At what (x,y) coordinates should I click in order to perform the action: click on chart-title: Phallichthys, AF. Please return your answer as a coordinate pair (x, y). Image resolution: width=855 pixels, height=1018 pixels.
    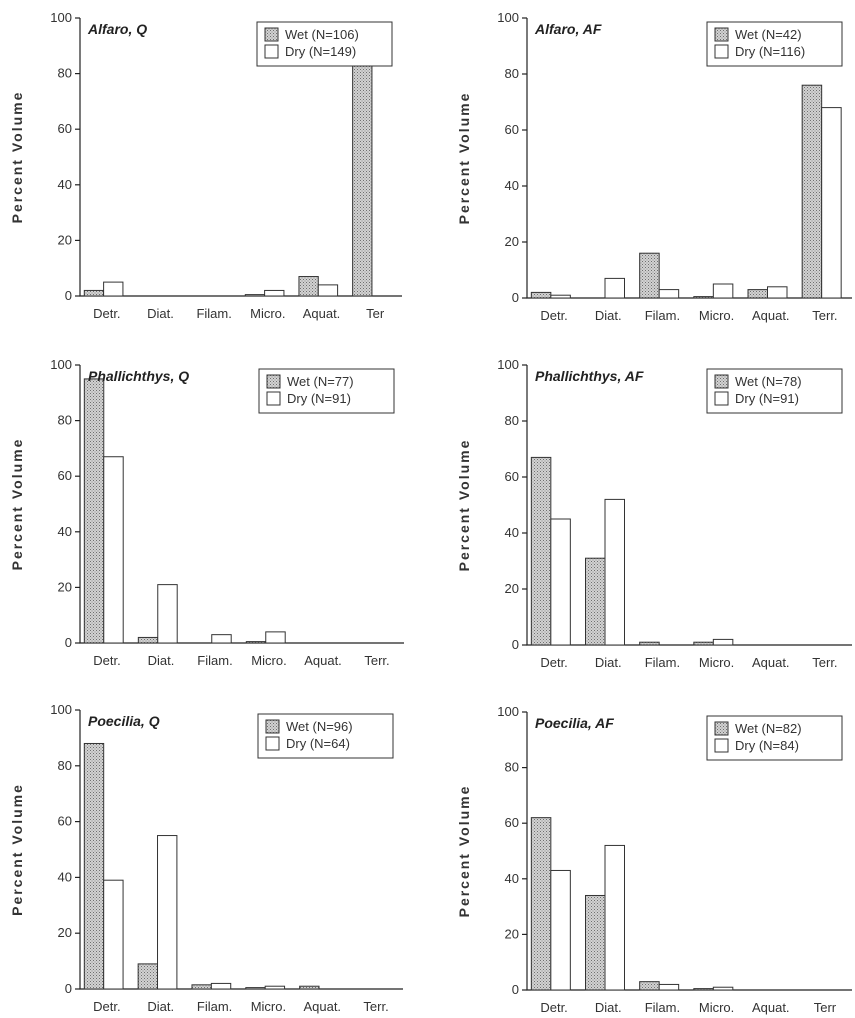
    Looking at the image, I should click on (589, 376).